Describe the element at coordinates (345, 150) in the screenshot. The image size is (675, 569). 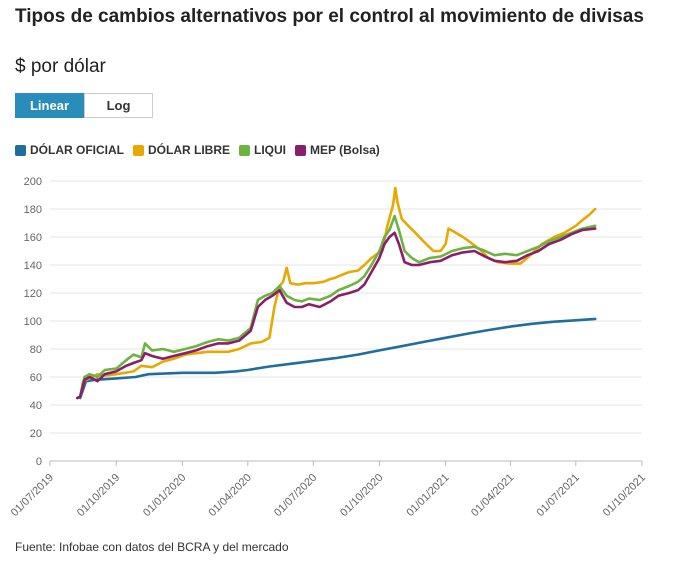
I see `legend-label: MEP (Bolsa)` at that location.